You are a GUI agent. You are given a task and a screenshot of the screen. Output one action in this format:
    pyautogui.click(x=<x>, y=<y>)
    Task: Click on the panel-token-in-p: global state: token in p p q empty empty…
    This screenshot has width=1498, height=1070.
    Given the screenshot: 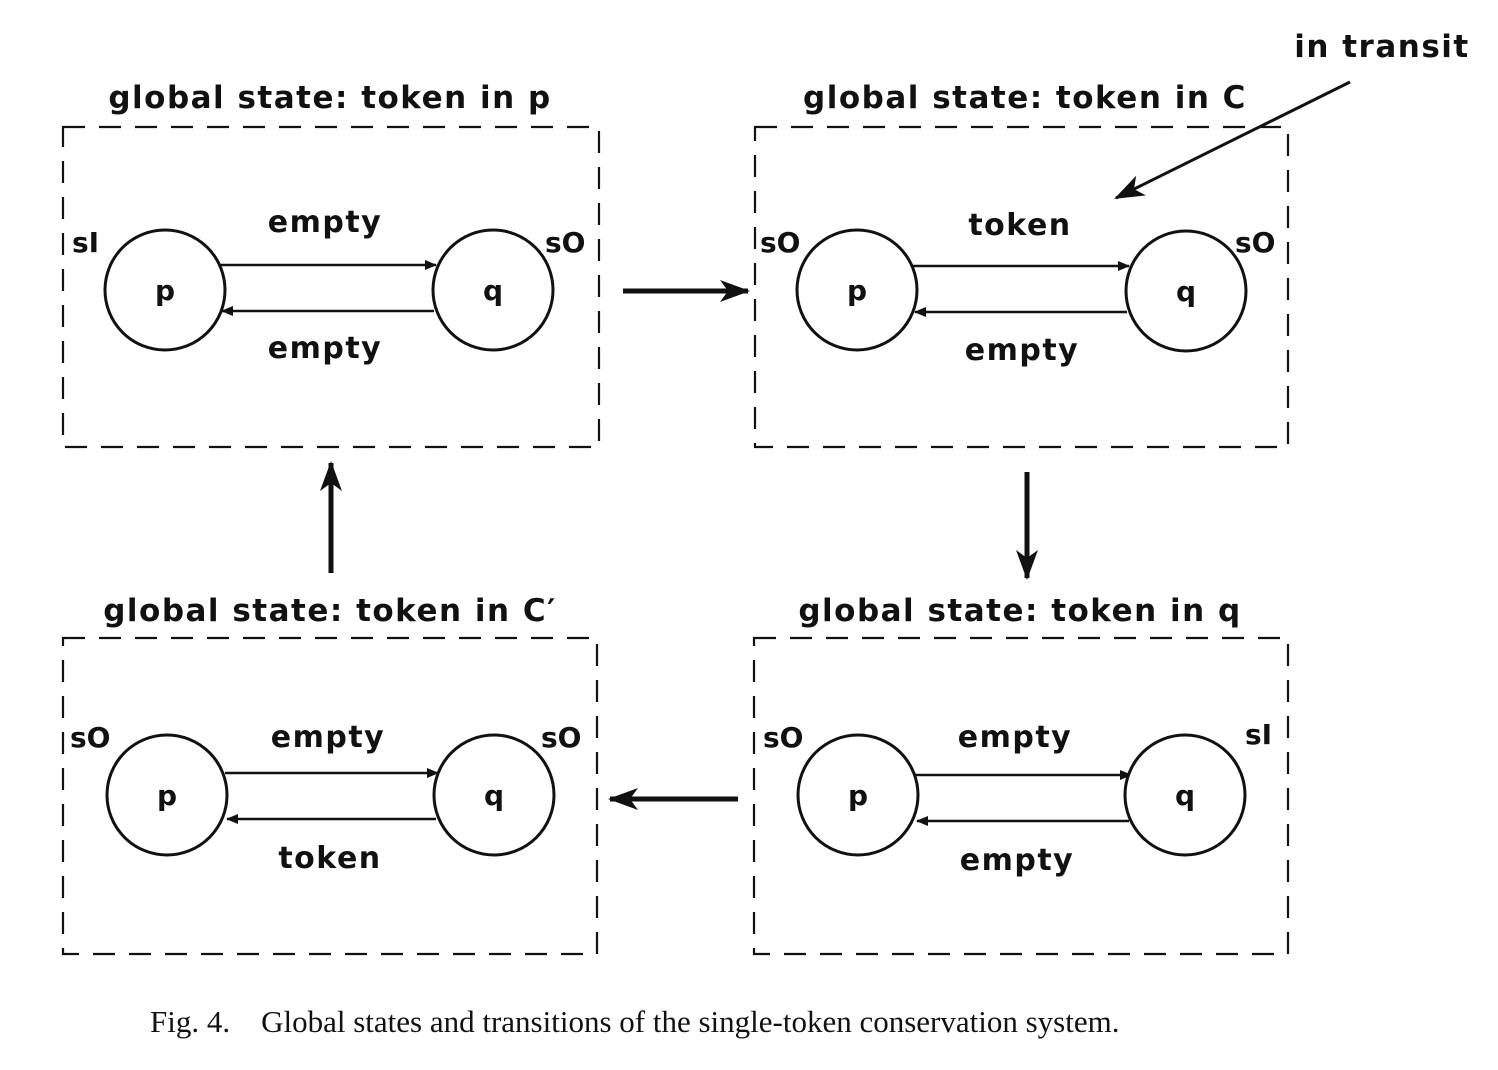 What is the action you would take?
    pyautogui.click(x=331, y=264)
    